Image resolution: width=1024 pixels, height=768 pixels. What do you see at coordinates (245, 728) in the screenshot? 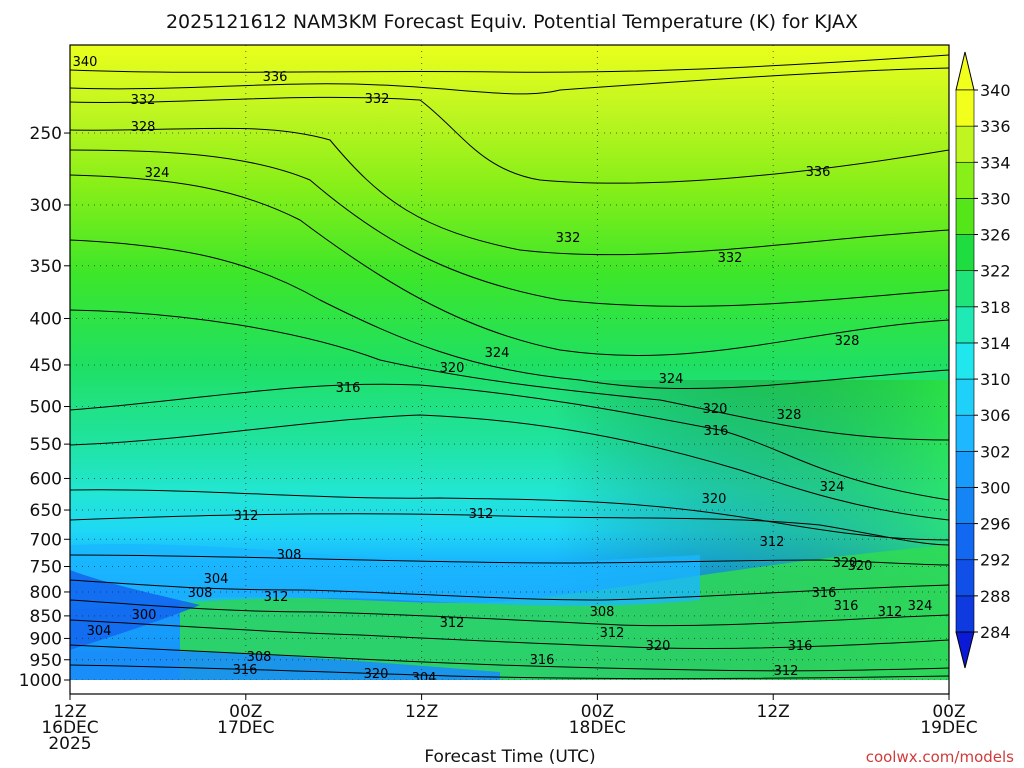
I see `x-tick-label: 17DEC` at bounding box center [245, 728].